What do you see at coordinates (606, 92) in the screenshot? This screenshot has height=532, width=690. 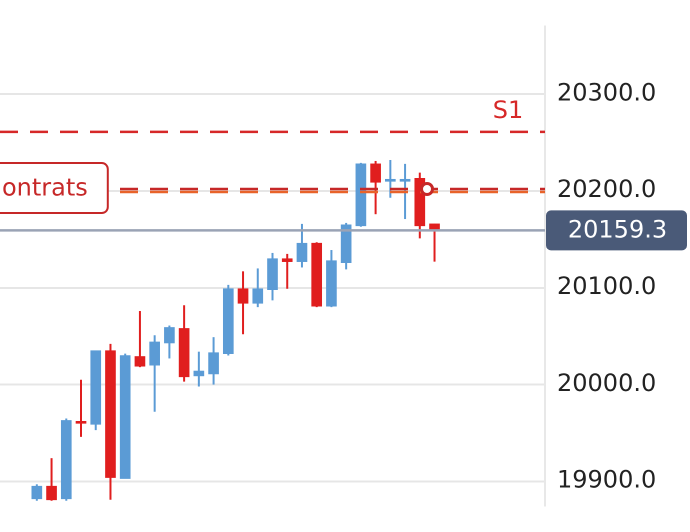 I see `y-tick-label: 20300.0` at bounding box center [606, 92].